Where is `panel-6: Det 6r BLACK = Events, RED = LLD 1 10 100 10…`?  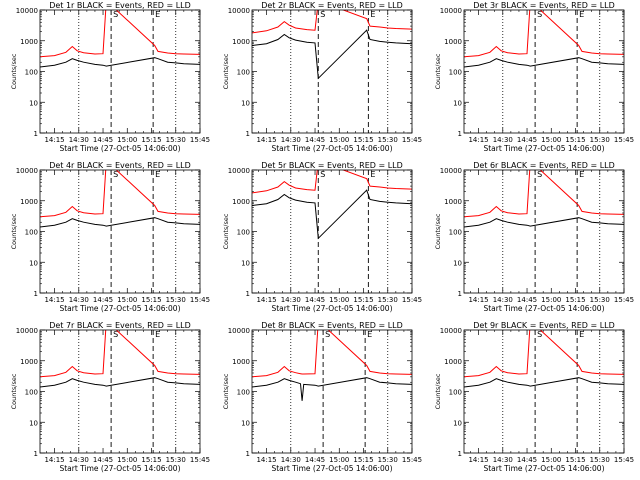
panel-6: Det 6r BLACK = Events, RED = LLD 1 10 100 10… is located at coordinates (534, 237).